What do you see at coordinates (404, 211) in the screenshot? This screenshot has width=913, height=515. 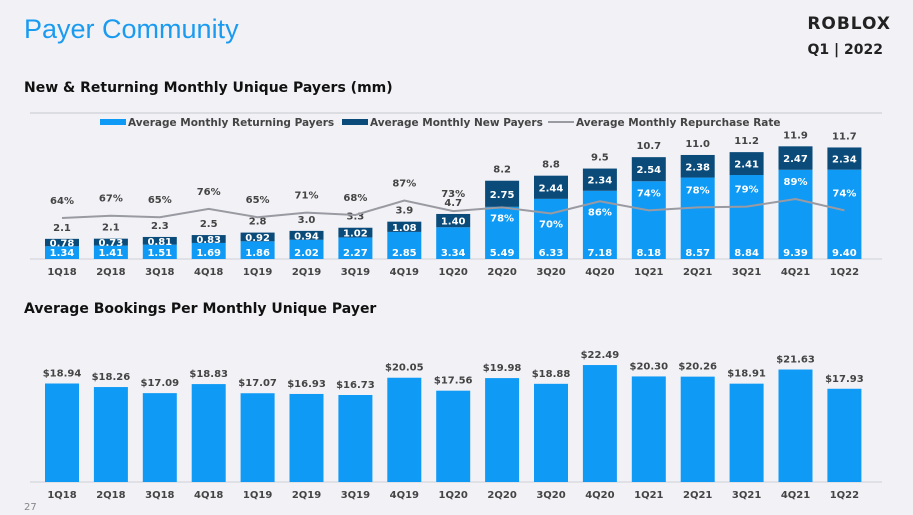 I see `total-label: 3.9` at bounding box center [404, 211].